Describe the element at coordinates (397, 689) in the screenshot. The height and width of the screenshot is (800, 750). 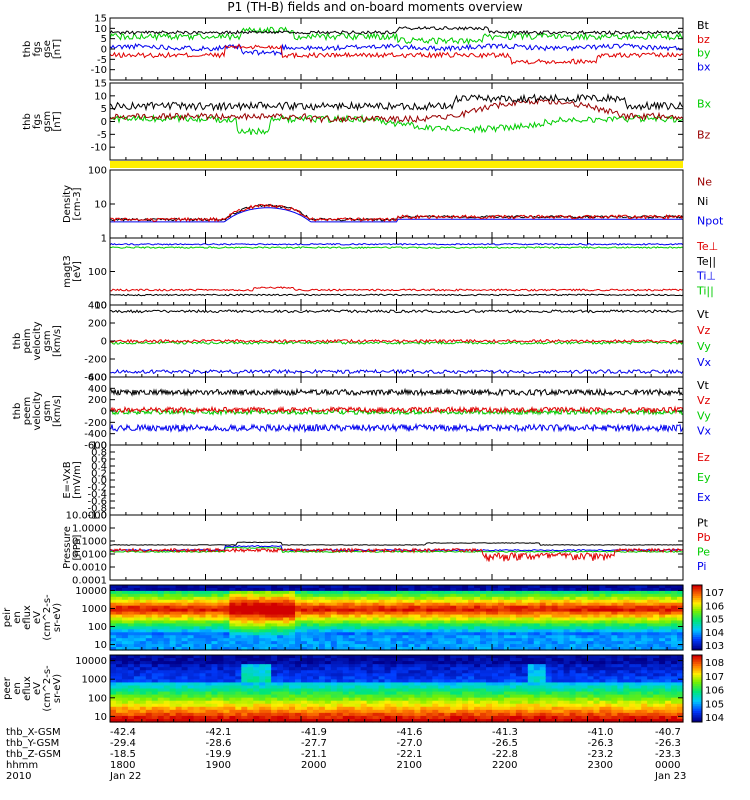
I see `peer-spectrogram` at that location.